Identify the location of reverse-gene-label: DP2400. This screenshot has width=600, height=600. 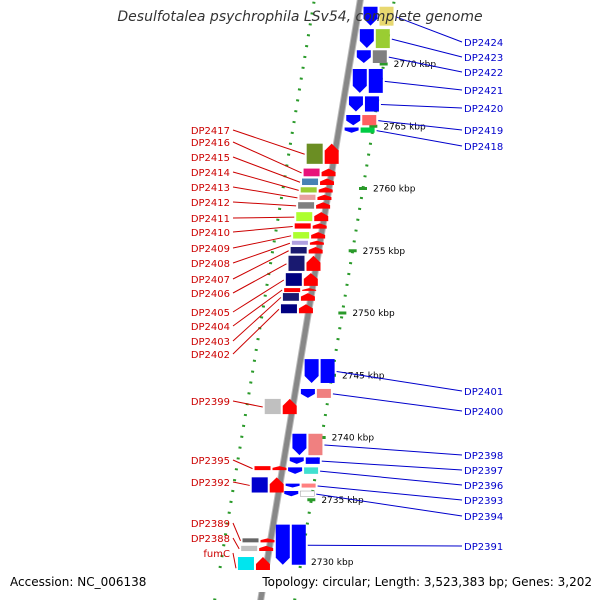
(483, 412).